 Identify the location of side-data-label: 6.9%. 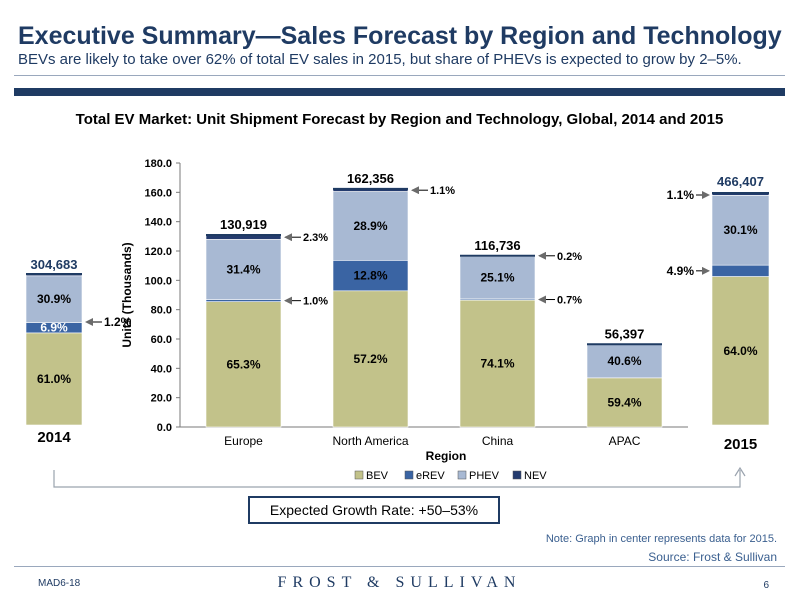
(54, 328).